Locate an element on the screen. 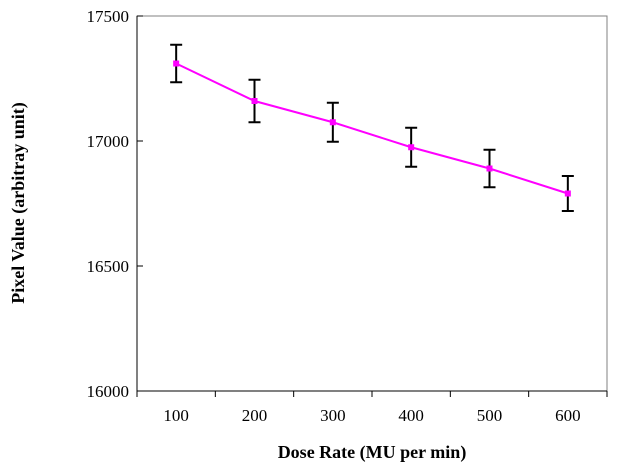 This screenshot has height=466, width=619. y-tick-label: 16000 is located at coordinates (108, 391).